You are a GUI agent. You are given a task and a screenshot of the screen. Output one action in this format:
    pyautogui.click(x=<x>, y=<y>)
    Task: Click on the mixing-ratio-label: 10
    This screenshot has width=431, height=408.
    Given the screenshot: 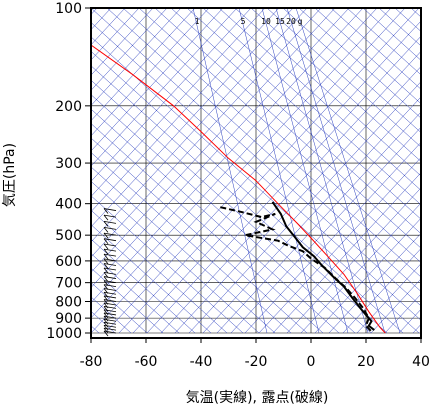 What is the action you would take?
    pyautogui.click(x=266, y=21)
    